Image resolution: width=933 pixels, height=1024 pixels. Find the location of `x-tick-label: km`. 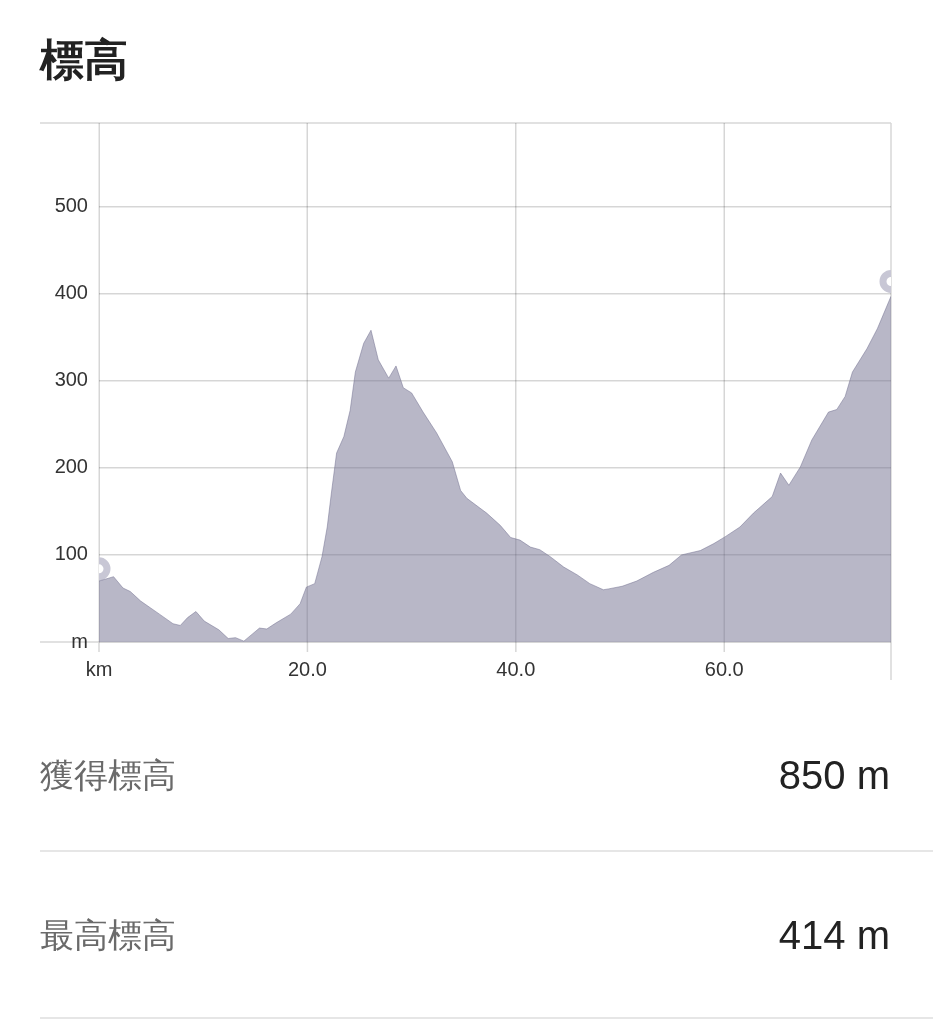

x-tick-label: km is located at coordinates (99, 668).